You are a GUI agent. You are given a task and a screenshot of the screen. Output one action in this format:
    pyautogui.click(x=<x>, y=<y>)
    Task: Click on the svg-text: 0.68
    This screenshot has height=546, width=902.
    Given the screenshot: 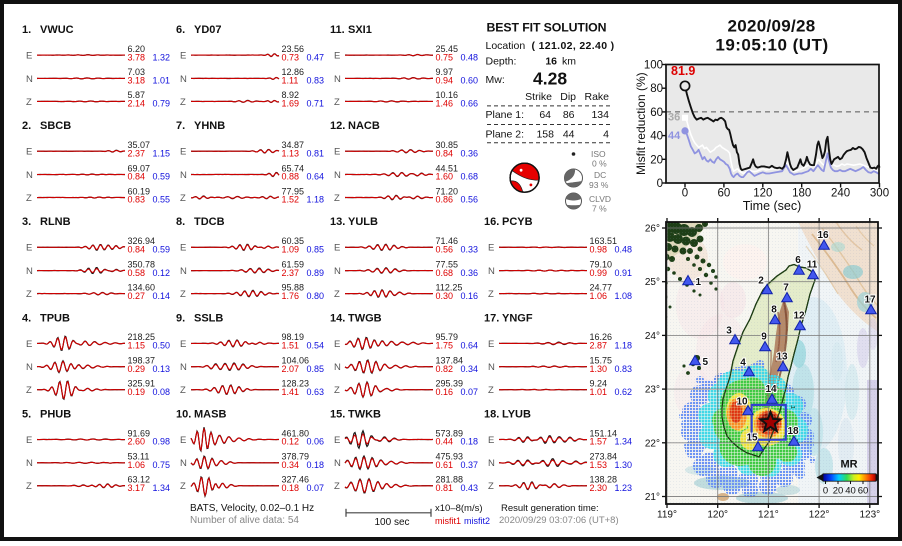 What is the action you would take?
    pyautogui.click(x=445, y=273)
    